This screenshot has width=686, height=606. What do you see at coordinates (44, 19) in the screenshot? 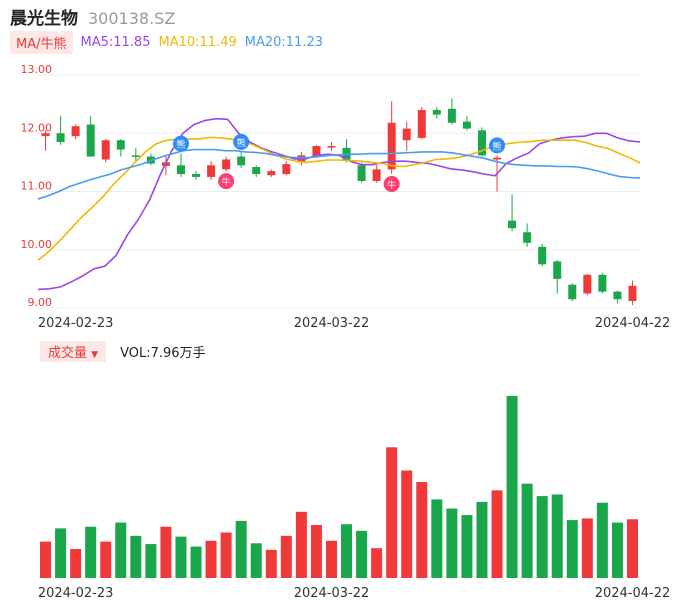
I see `stock-name: 晨光生物` at bounding box center [44, 19].